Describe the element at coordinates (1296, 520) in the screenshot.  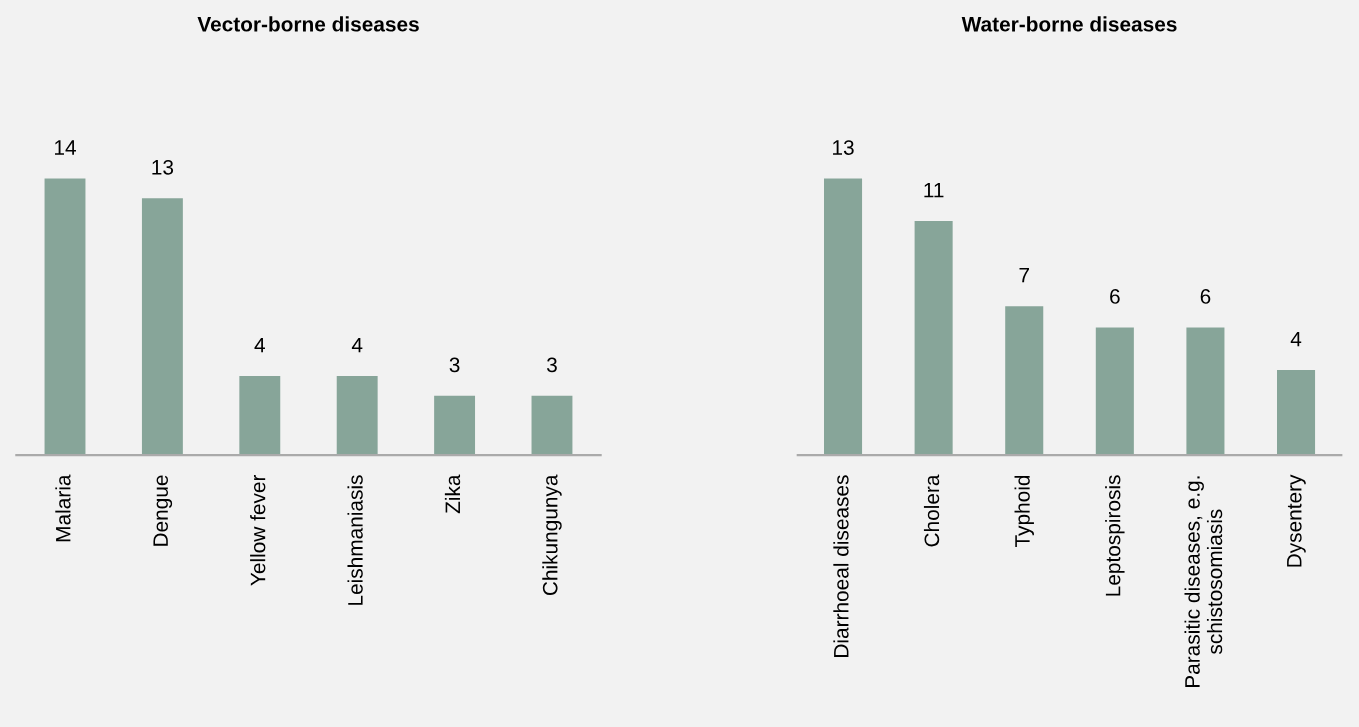
I see `x-tick-label: Dysentery` at that location.